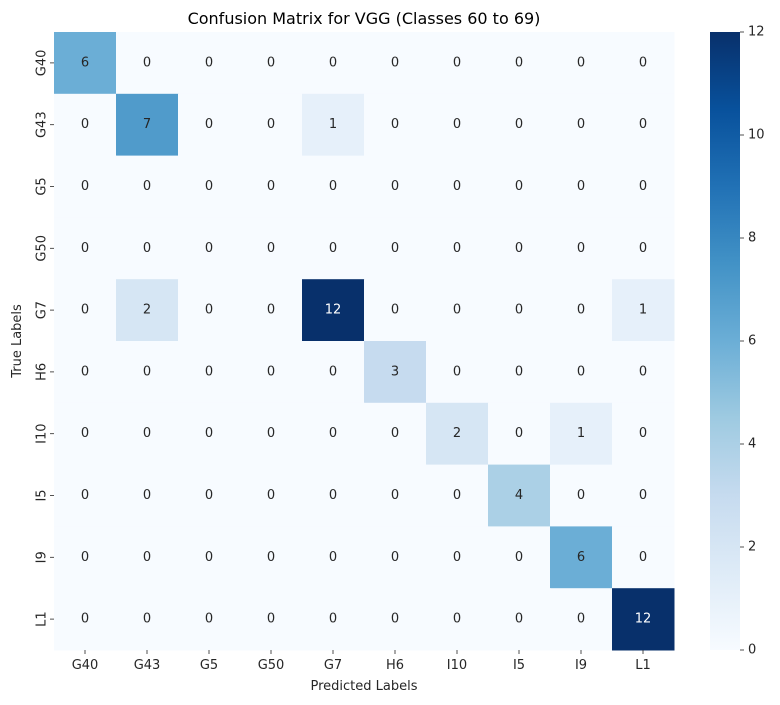 Image resolution: width=780 pixels, height=705 pixels. What do you see at coordinates (725, 341) in the screenshot?
I see `colorbar` at bounding box center [725, 341].